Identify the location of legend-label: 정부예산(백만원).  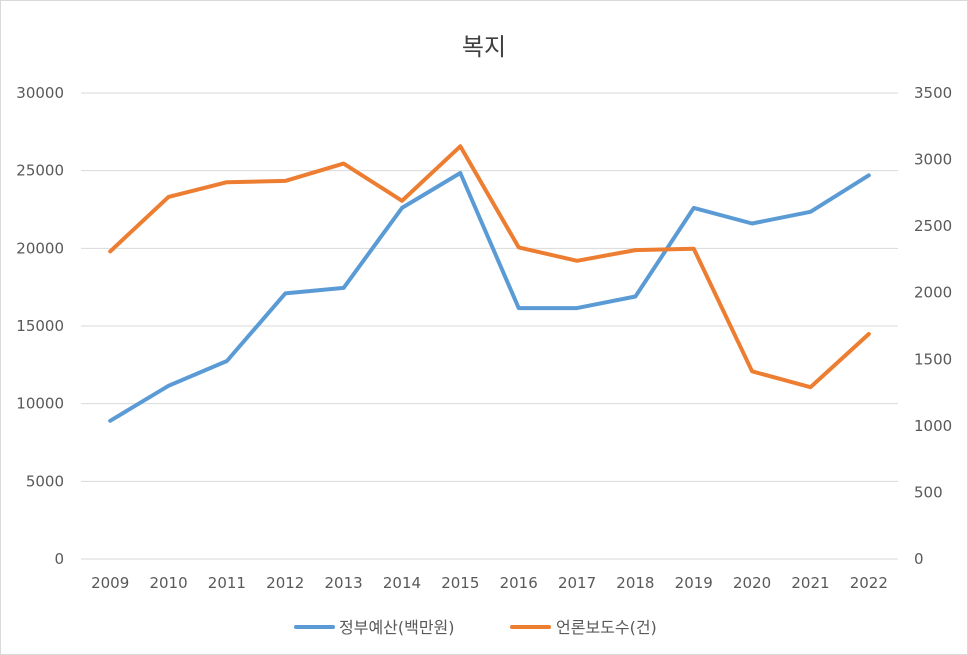
(397, 627).